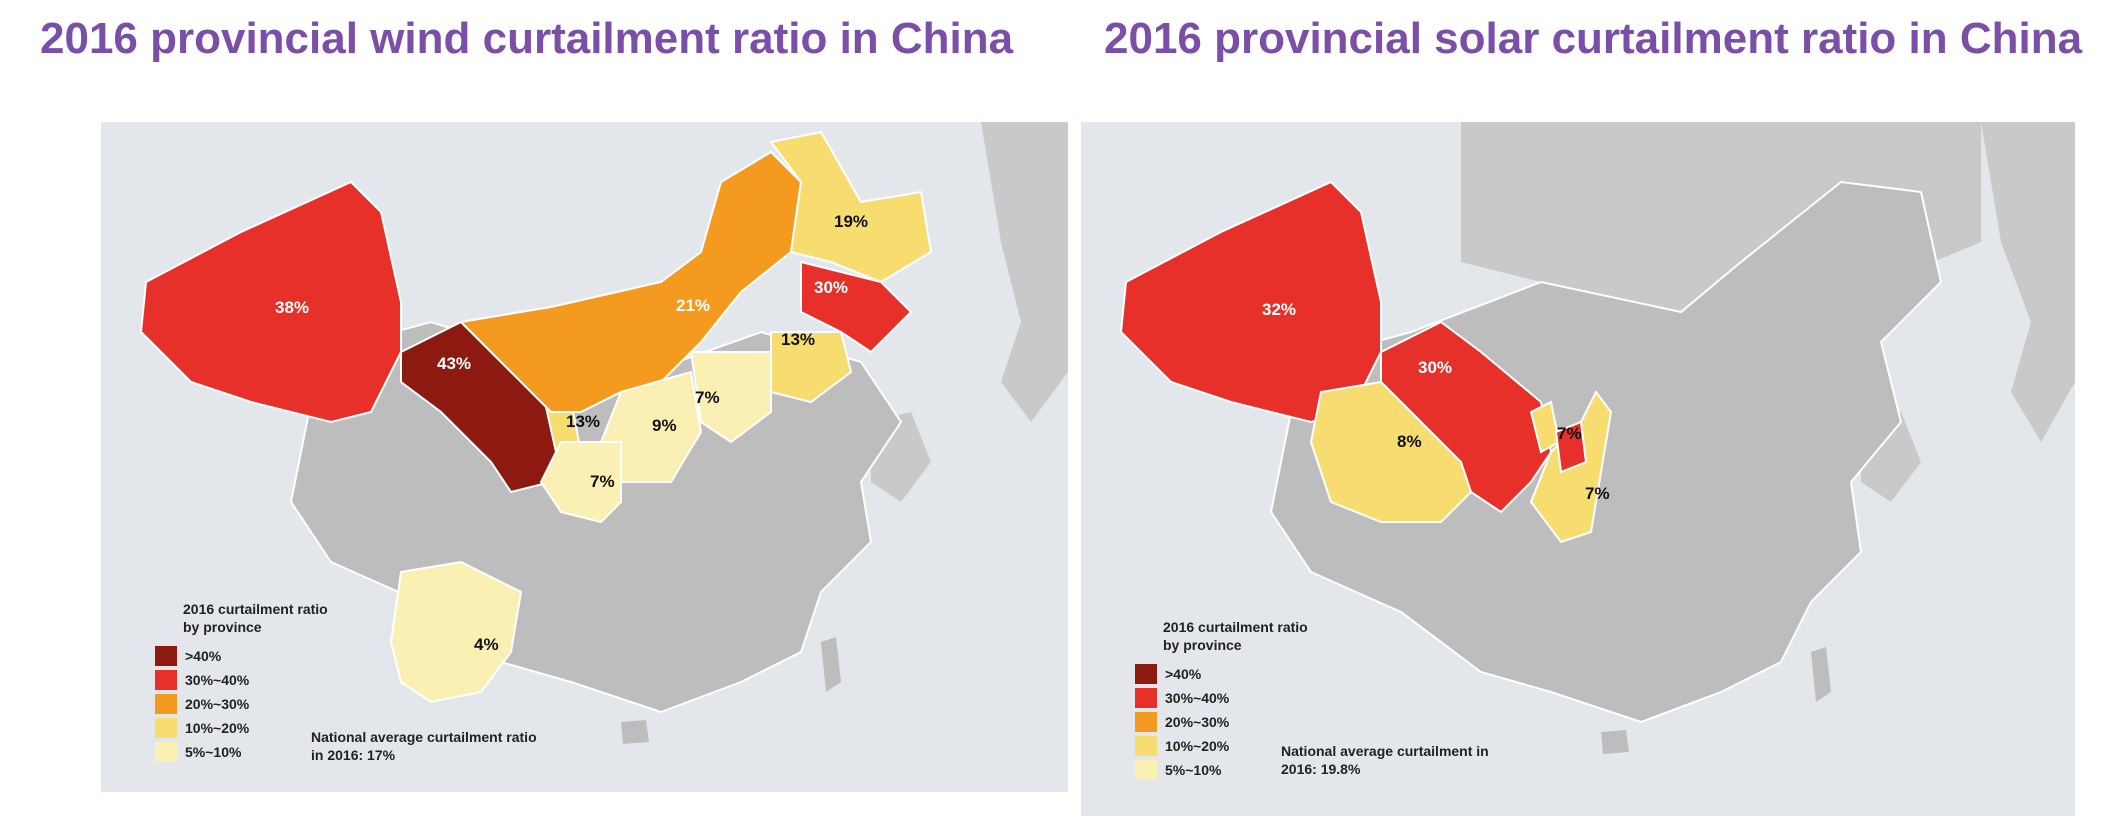  I want to click on label-gansu: 30%, so click(1435, 367).